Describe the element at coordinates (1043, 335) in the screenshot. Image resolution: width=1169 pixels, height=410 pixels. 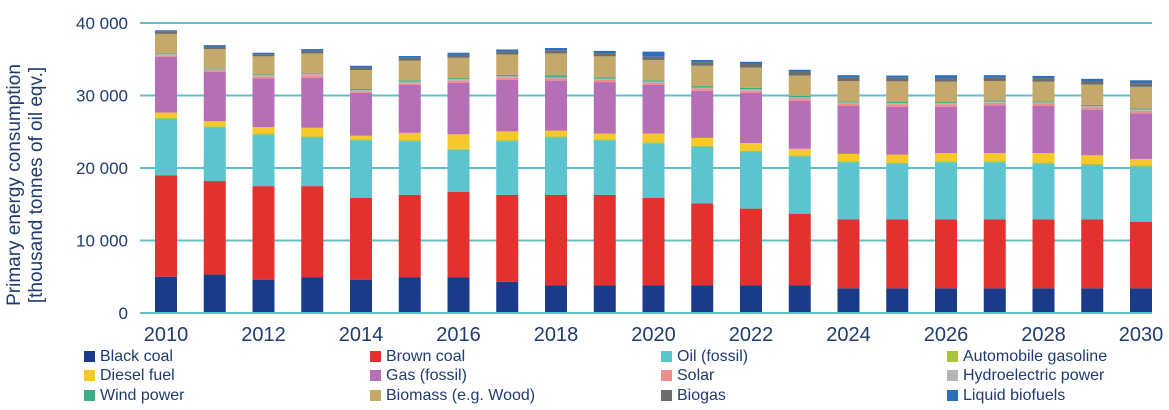
I see `x-tick-label: 2028` at that location.